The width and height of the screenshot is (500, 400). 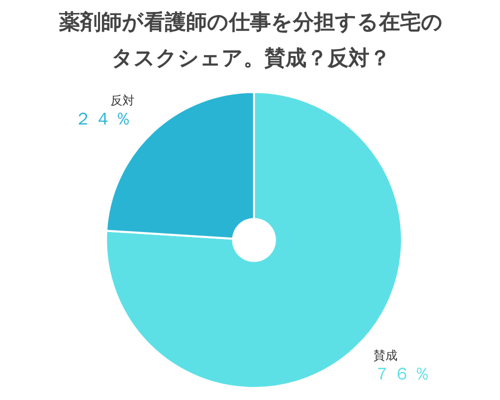 What do you see at coordinates (251, 40) in the screenshot?
I see `chart-title: 薬剤師が看護師の仕事を分担する在宅のタスクシェア。賛成？反対？` at bounding box center [251, 40].